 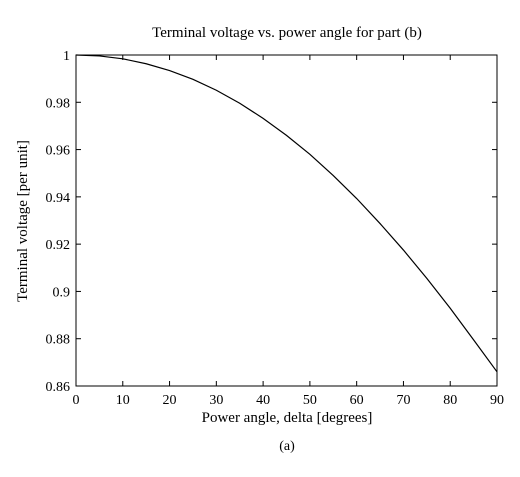 I want to click on y-tick-label: 1, so click(x=66, y=56).